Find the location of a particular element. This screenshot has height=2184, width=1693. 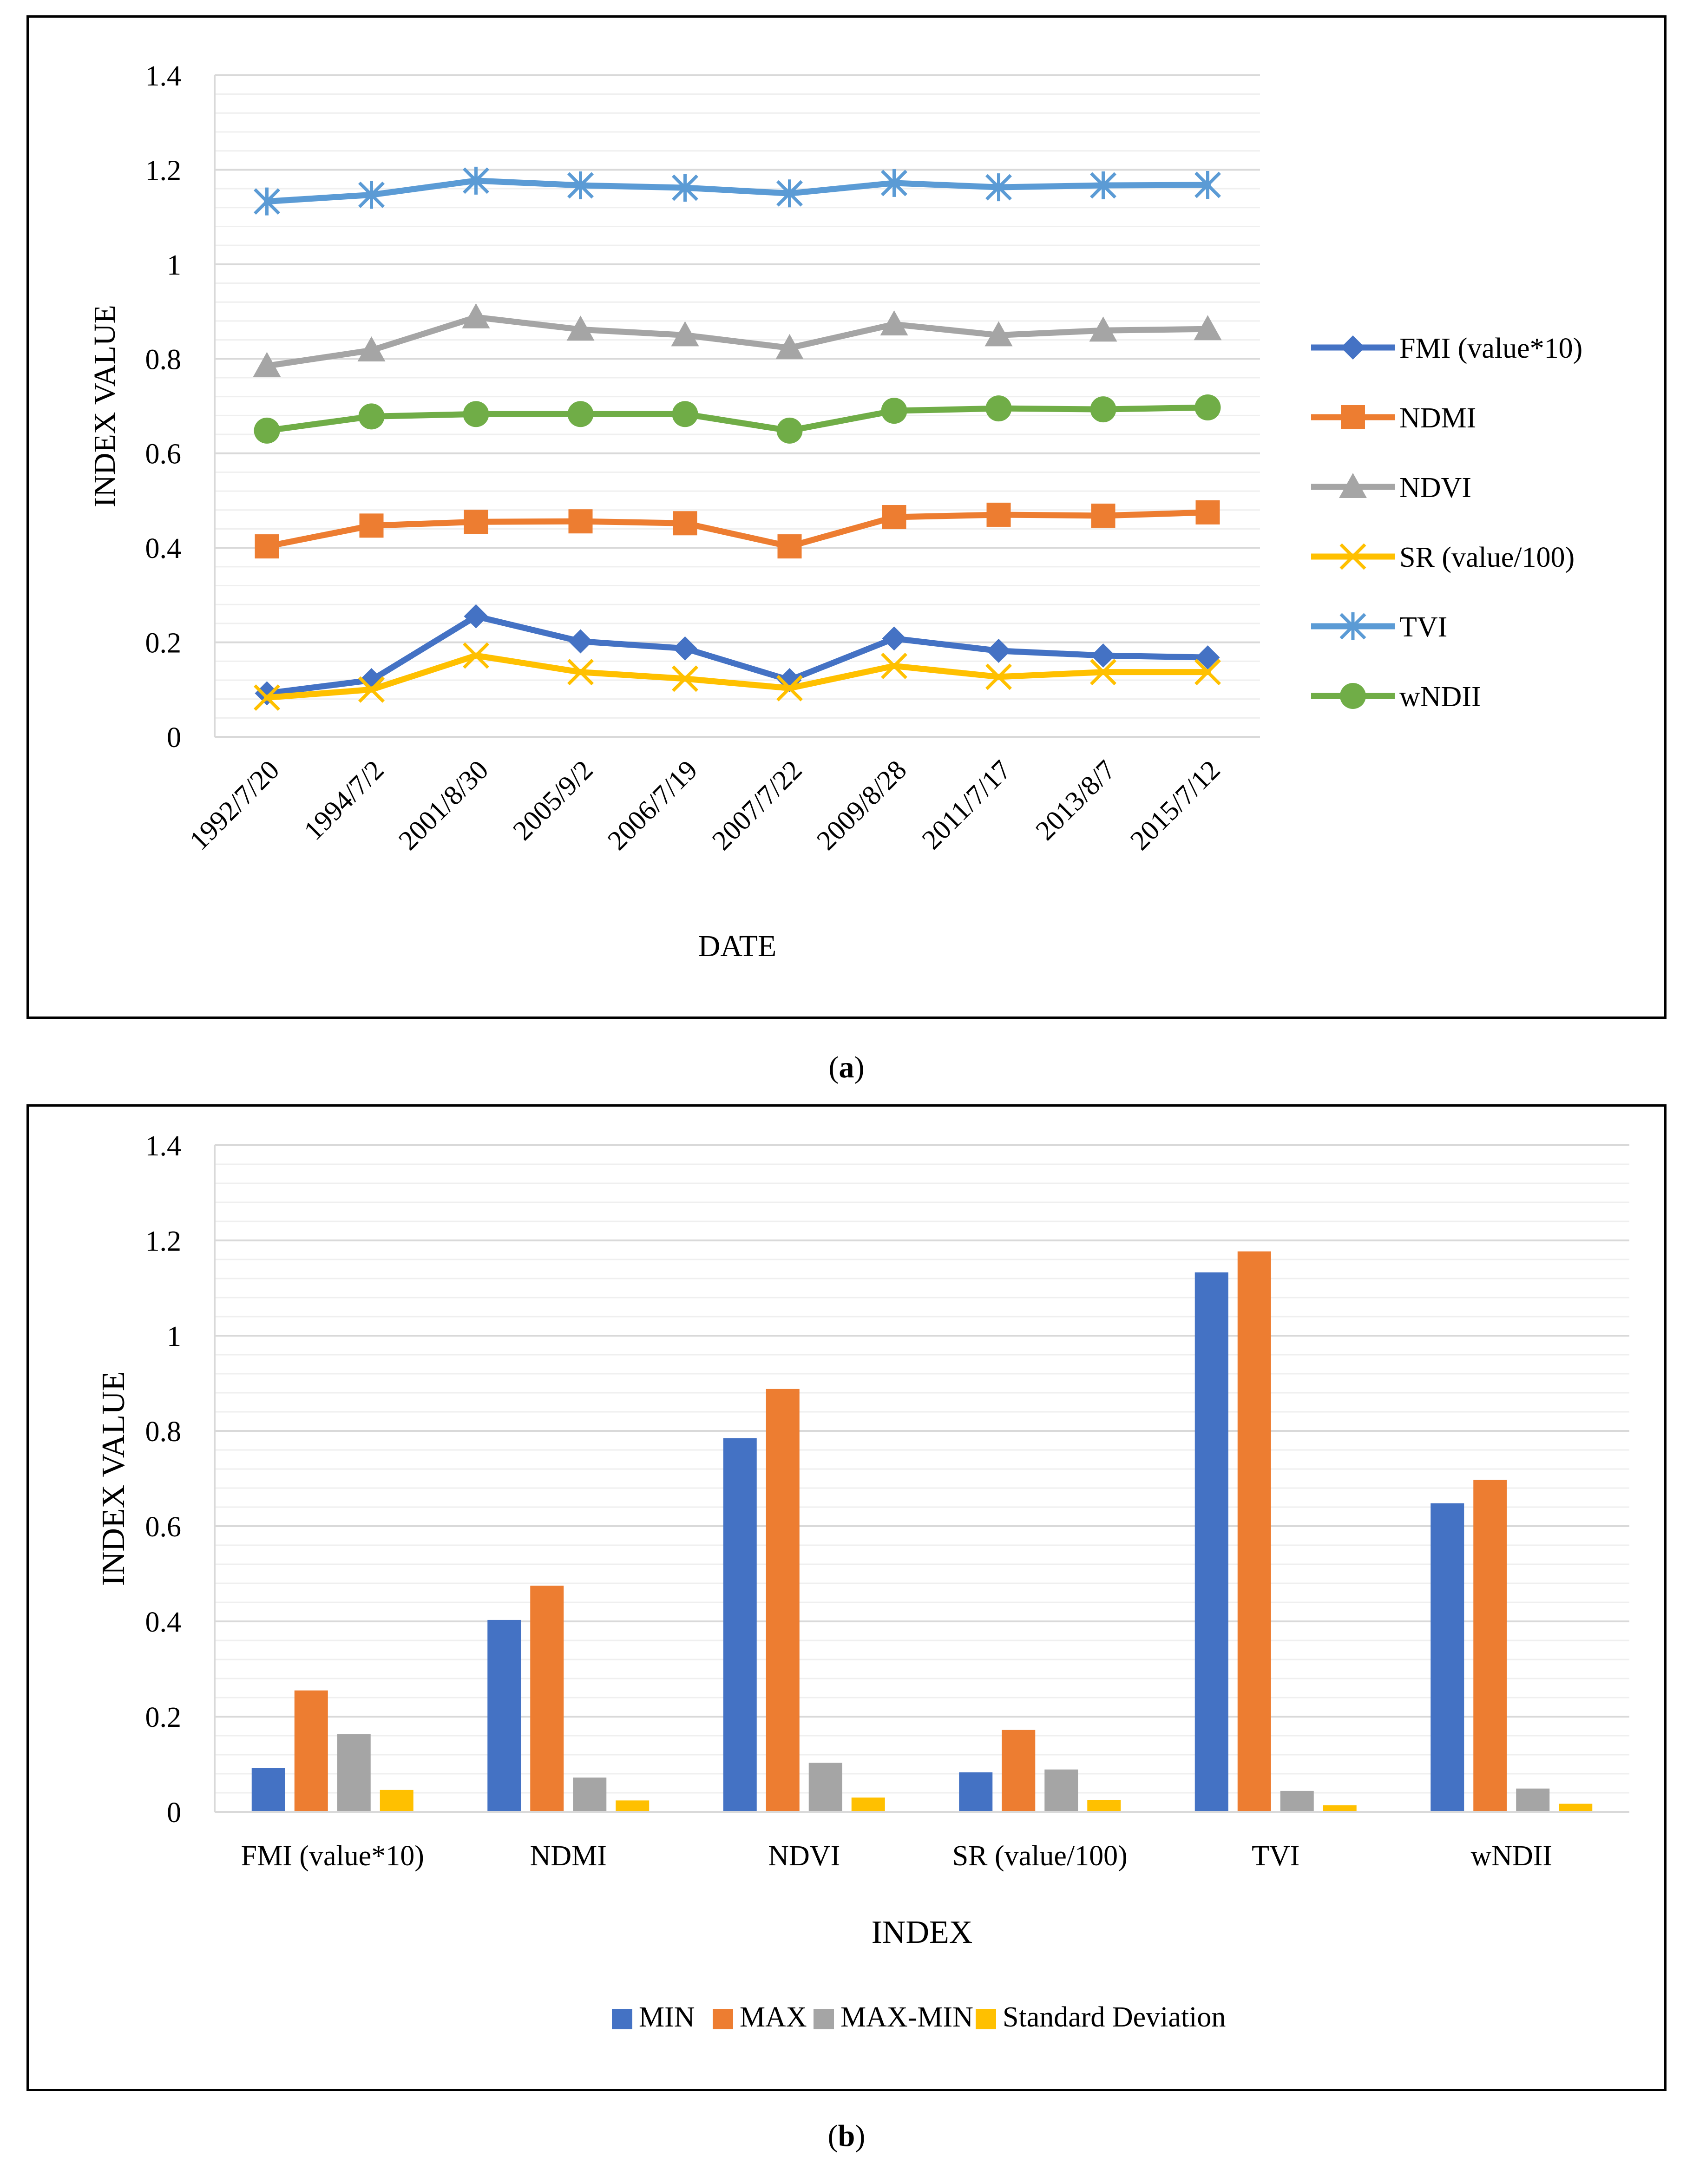

bar-chart-x-tick-label: SR (value/100) is located at coordinates (1040, 1856).